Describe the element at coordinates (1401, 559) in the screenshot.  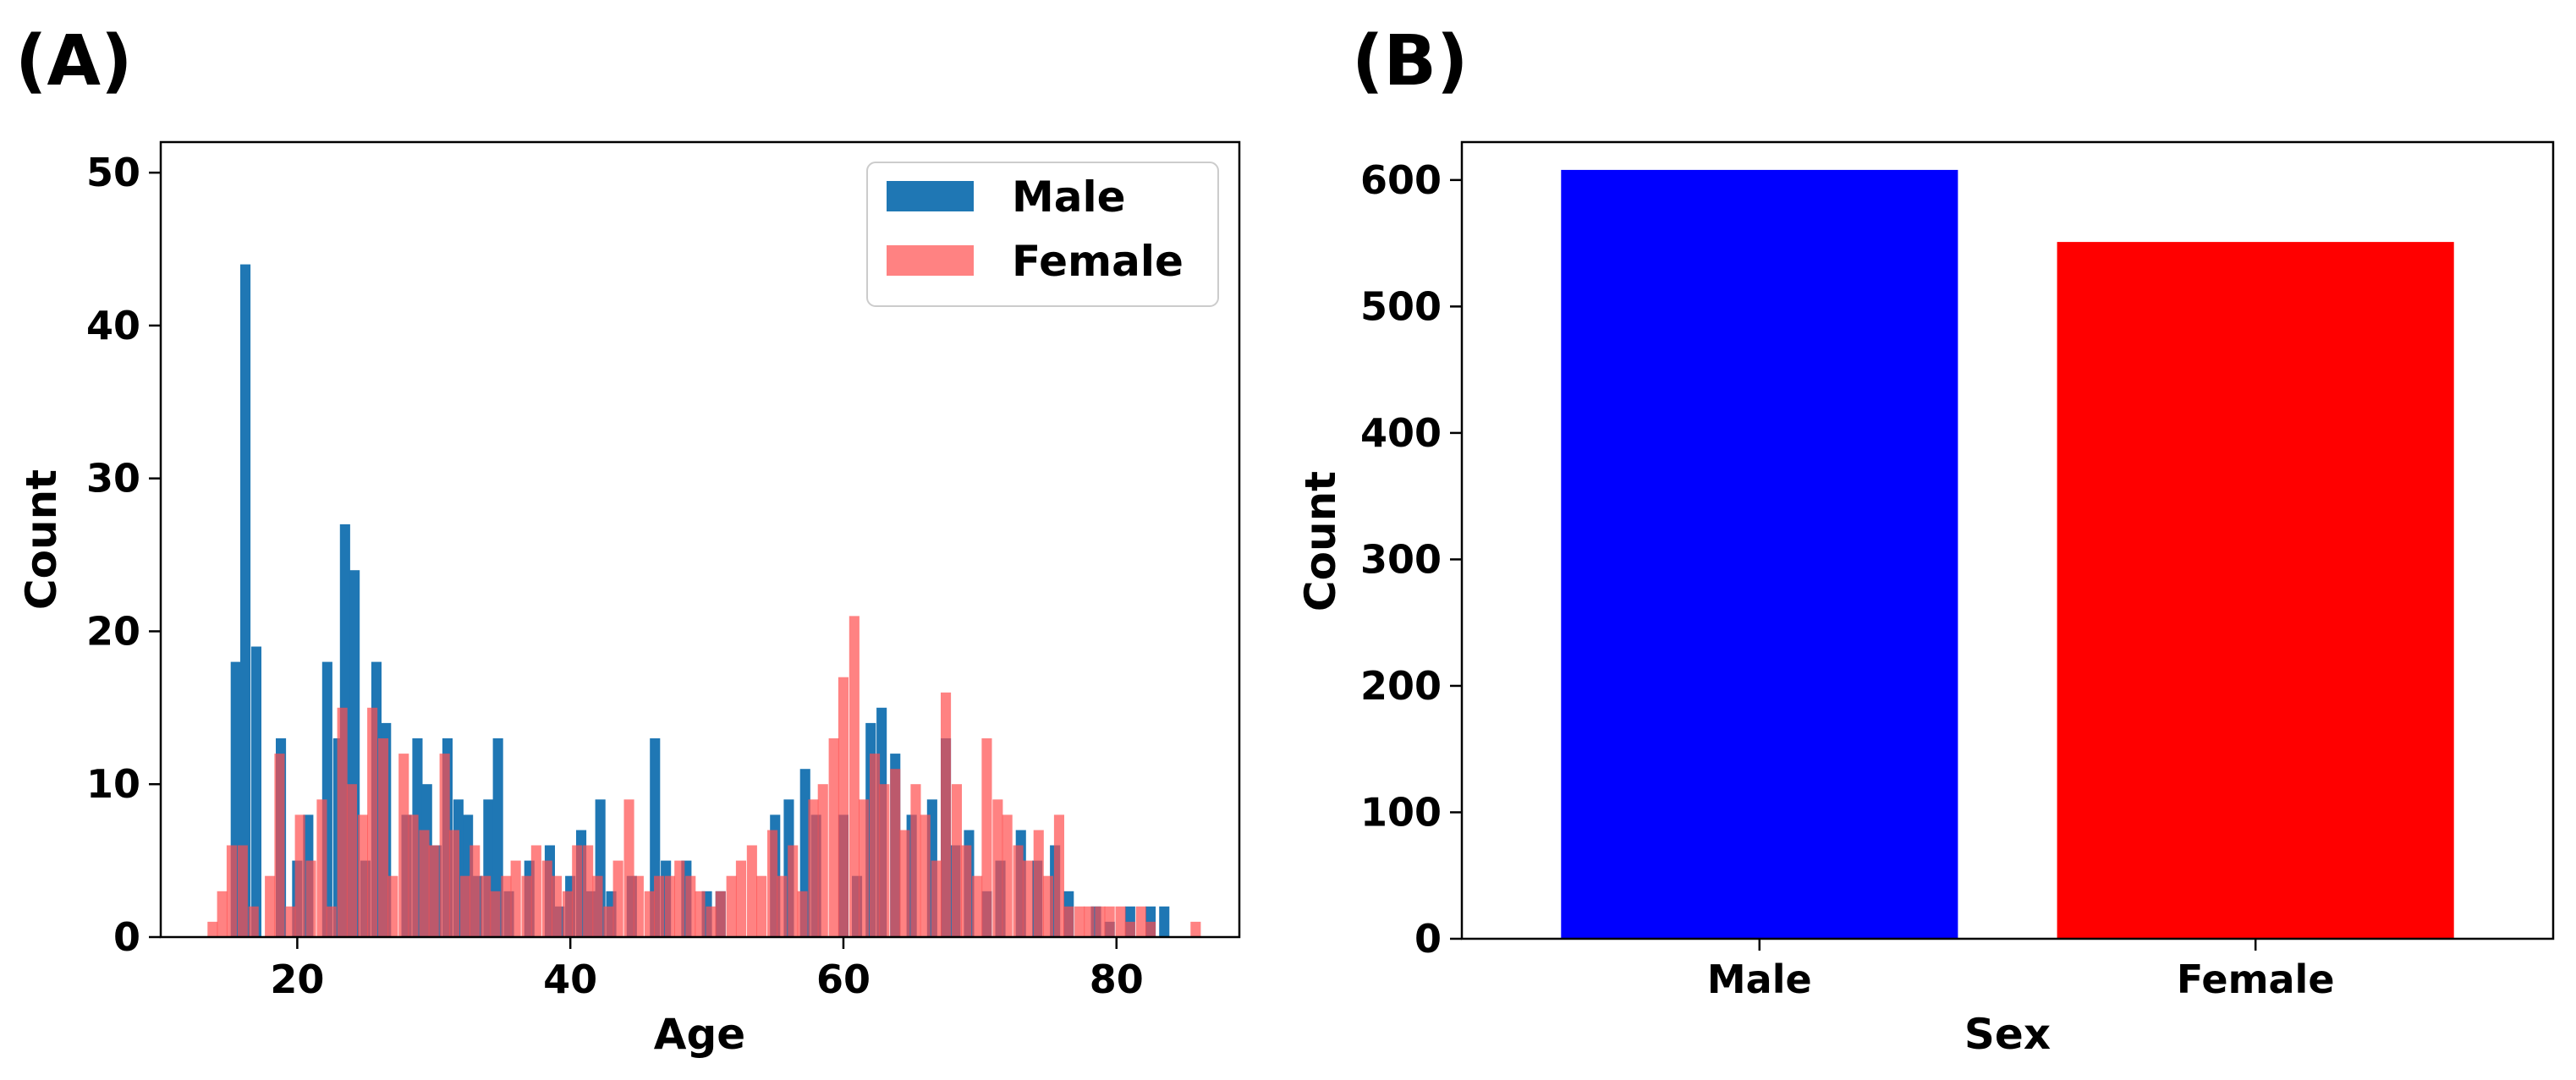
I see `y-tick-label: 300` at that location.